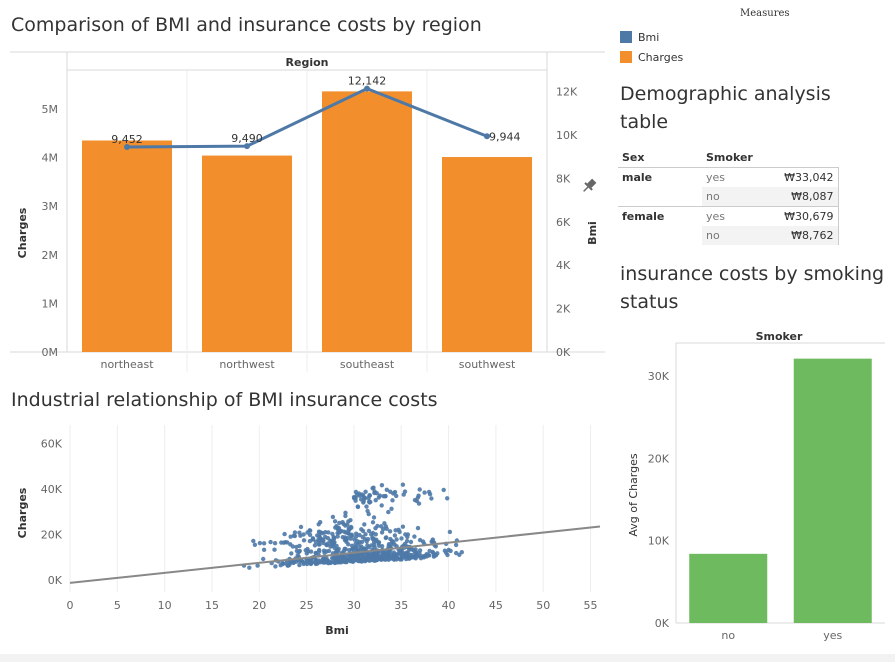 This screenshot has width=895, height=662. What do you see at coordinates (52, 443) in the screenshot?
I see `scatter-ytick-3: 60K` at bounding box center [52, 443].